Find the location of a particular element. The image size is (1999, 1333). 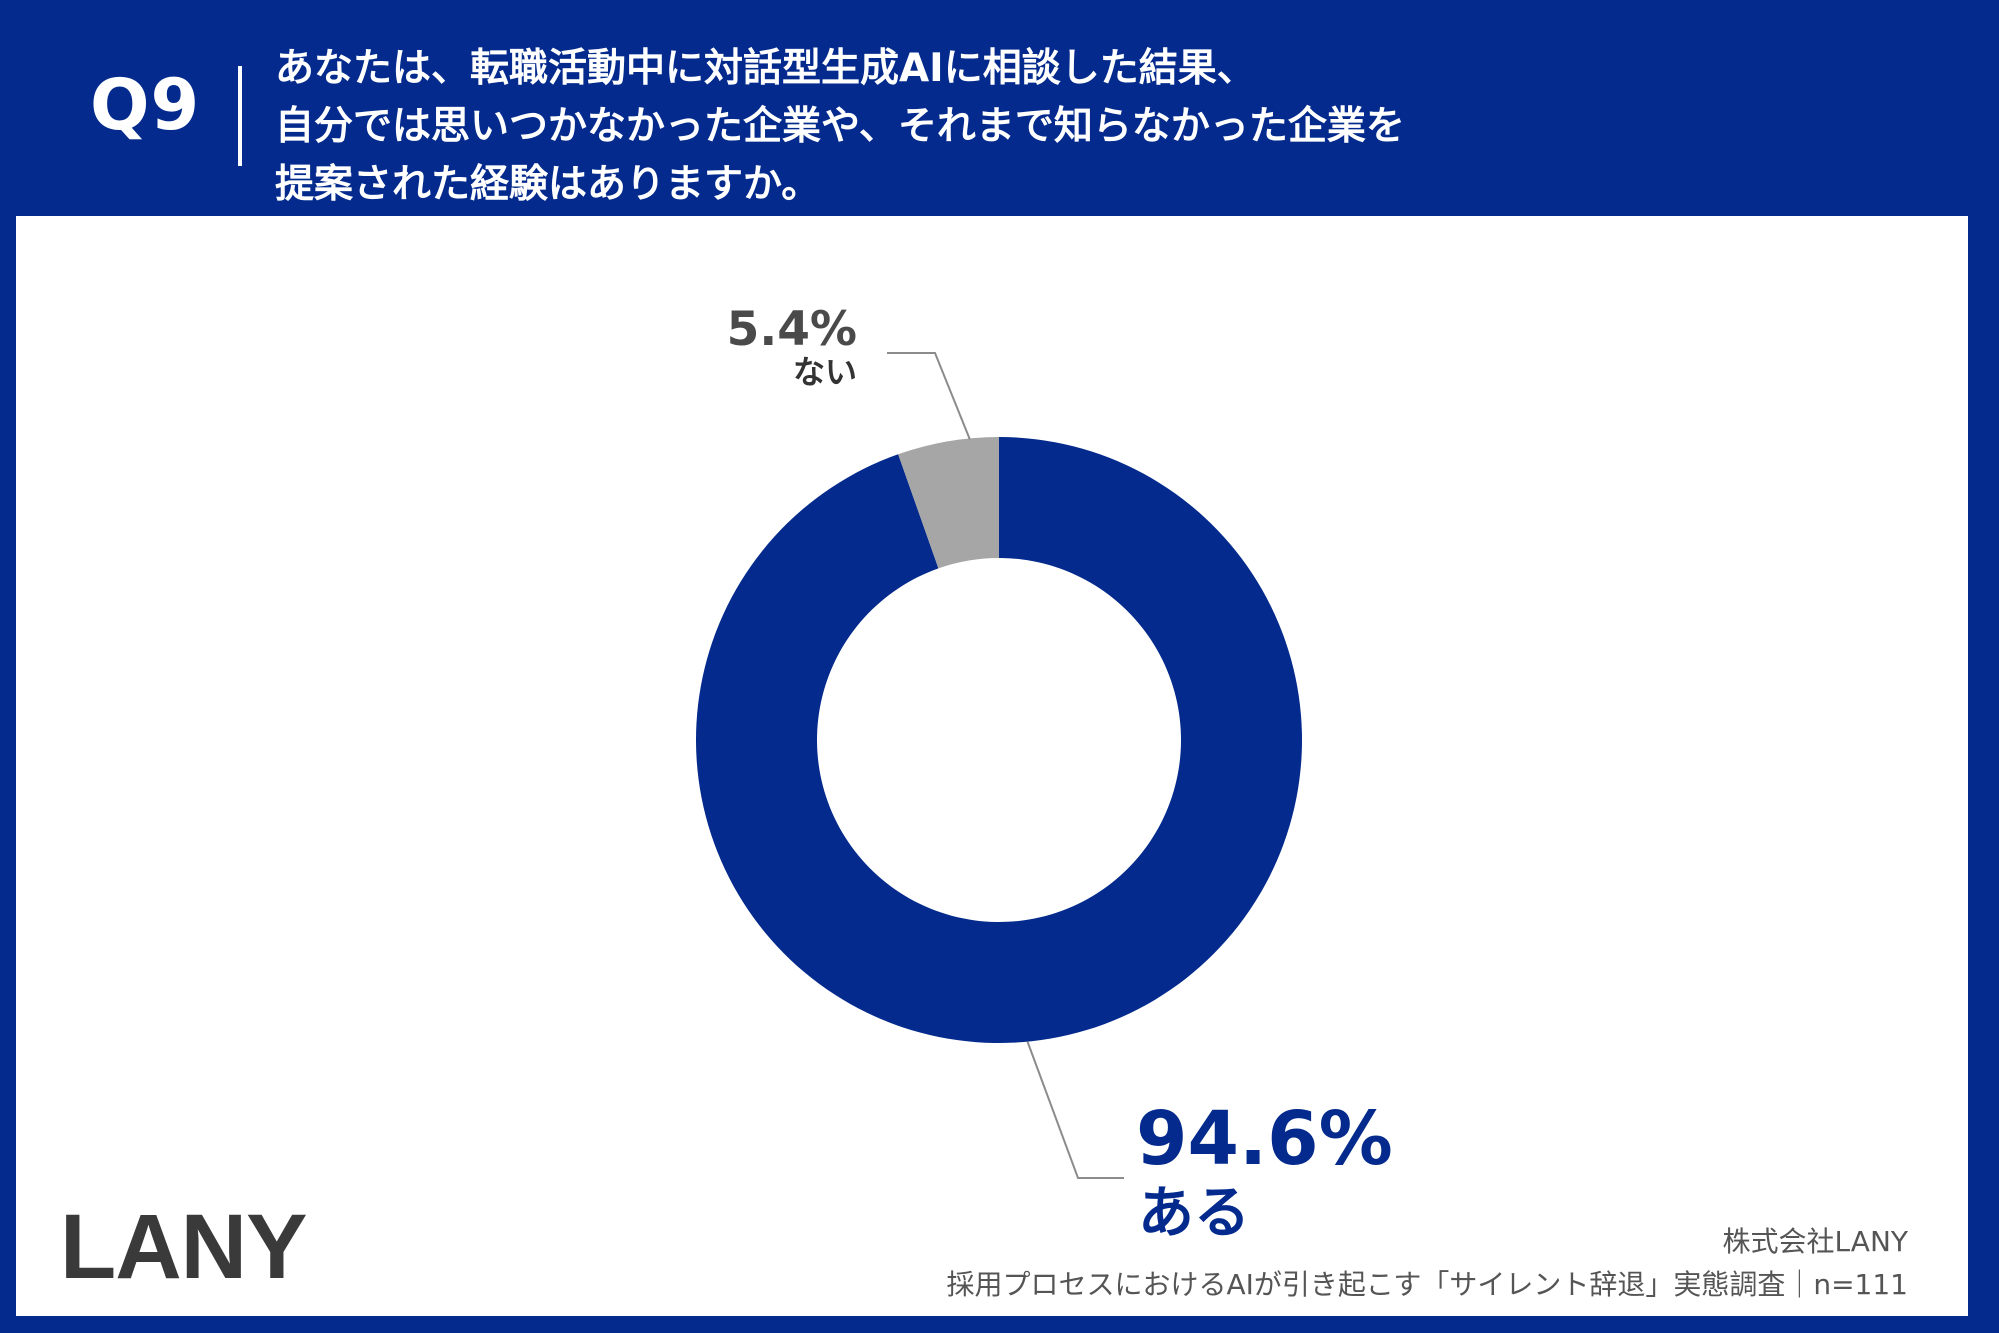

company-name: 株式会社LANY is located at coordinates (1815, 1241).